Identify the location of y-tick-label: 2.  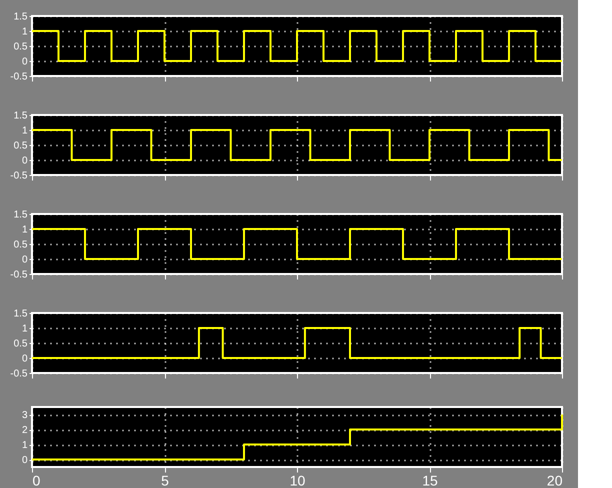
(25, 430).